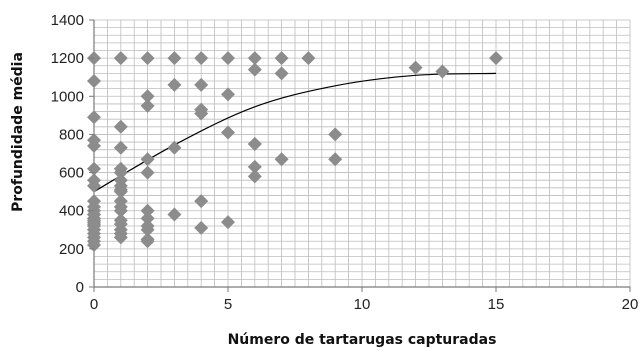 This screenshot has width=643, height=351. Describe the element at coordinates (630, 304) in the screenshot. I see `x-tick-label: 20` at that location.